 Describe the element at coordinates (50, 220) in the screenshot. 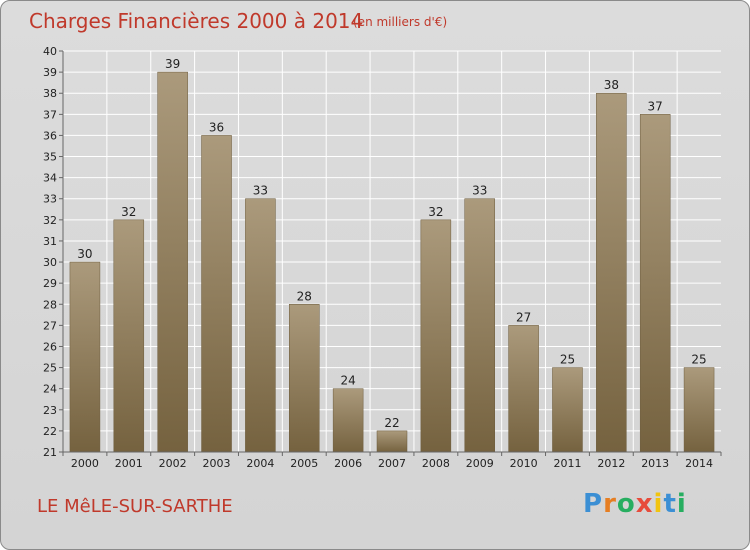

I see `y-tick-label: 32` at that location.